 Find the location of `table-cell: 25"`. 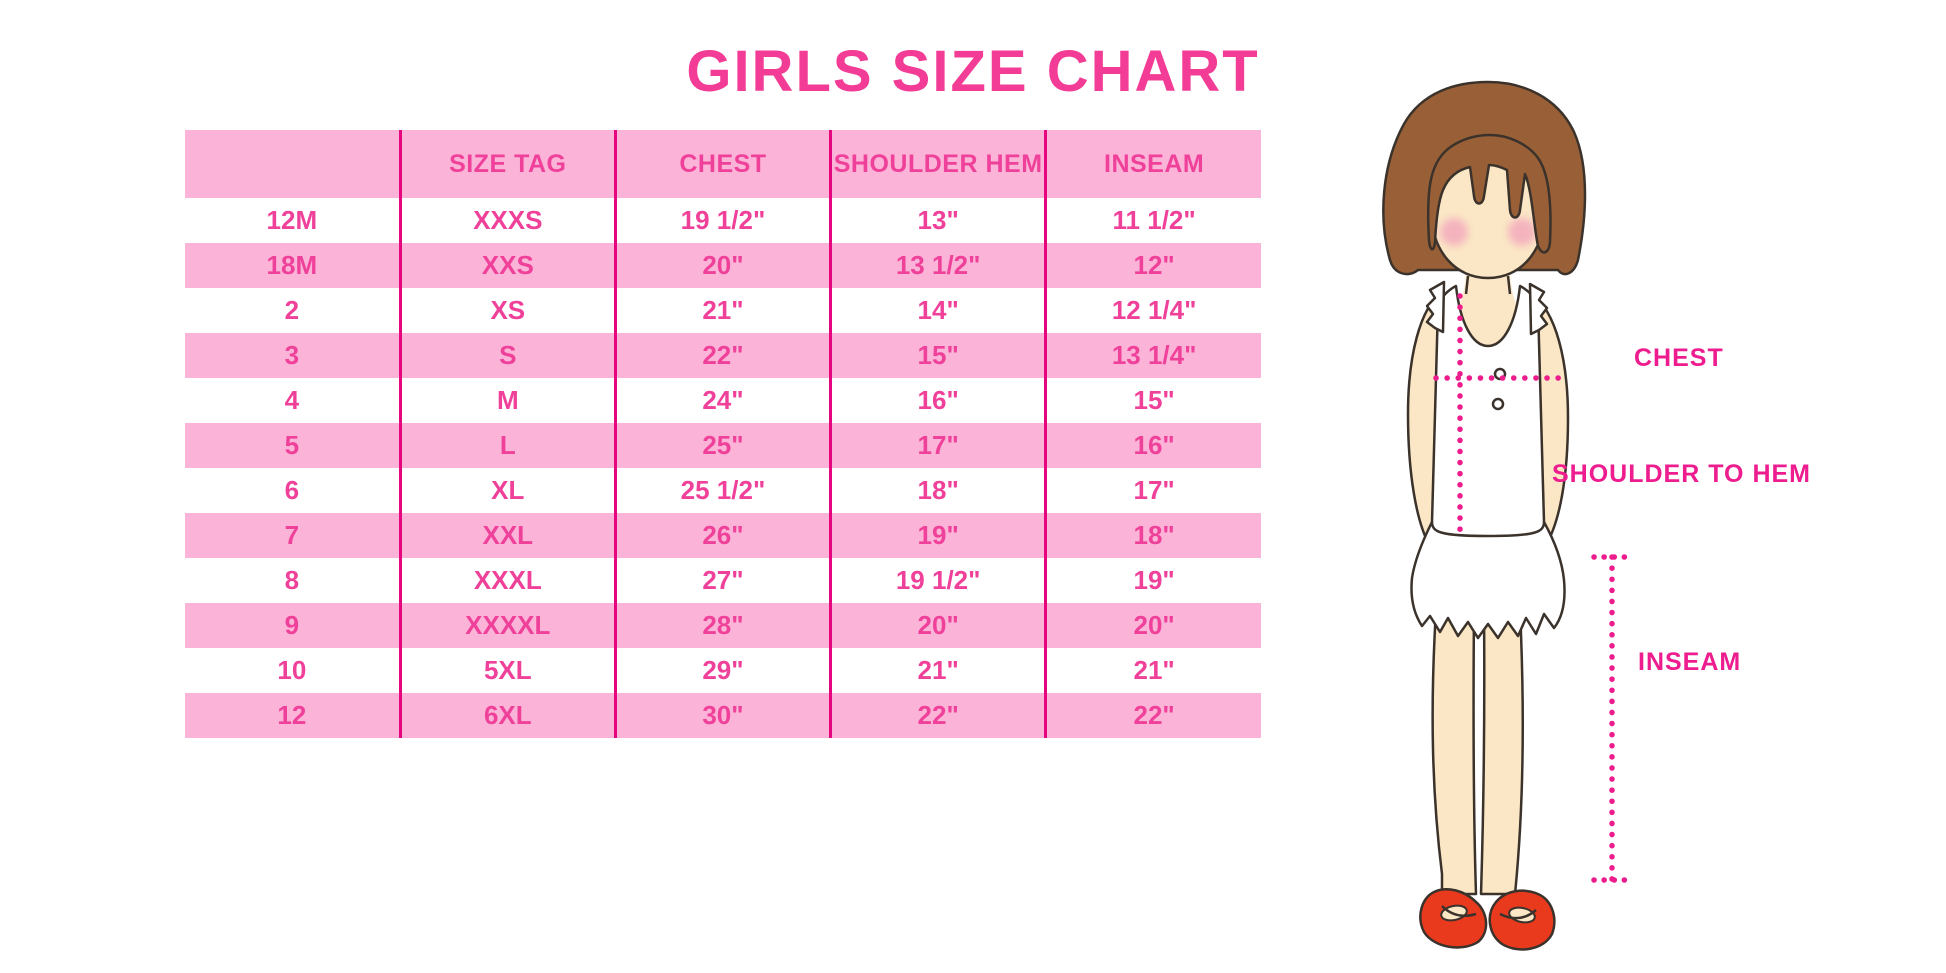

table-cell: 25" is located at coordinates (722, 445).